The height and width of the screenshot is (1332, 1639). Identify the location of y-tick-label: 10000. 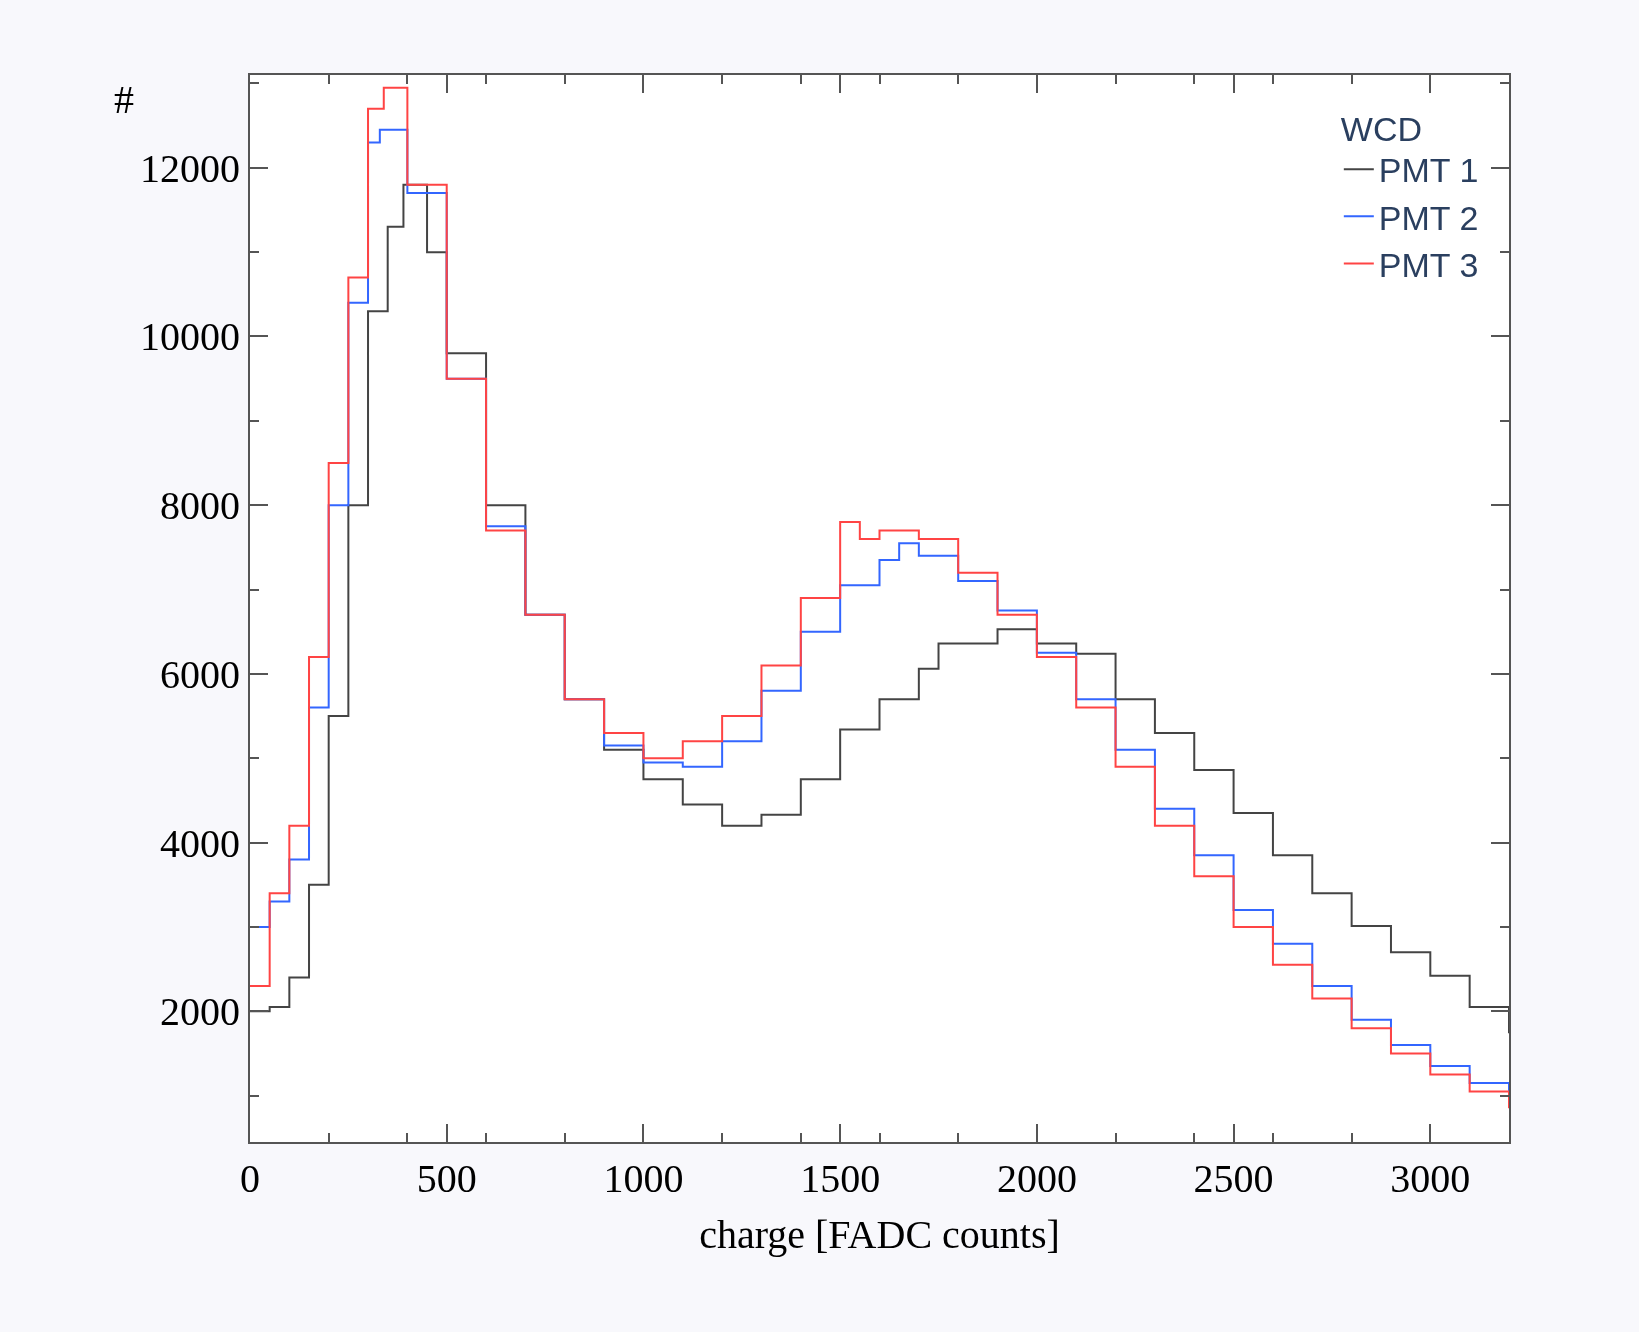
(190, 337).